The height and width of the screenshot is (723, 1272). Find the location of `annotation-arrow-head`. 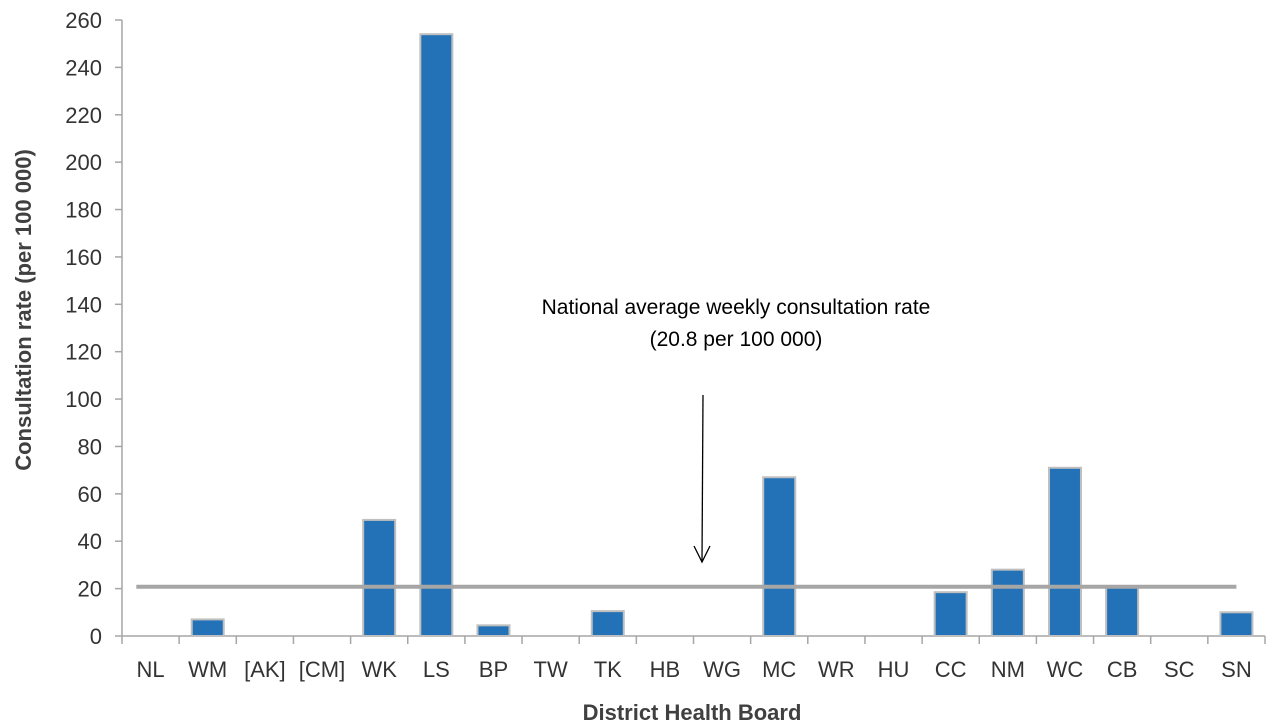

annotation-arrow-head is located at coordinates (702, 554).